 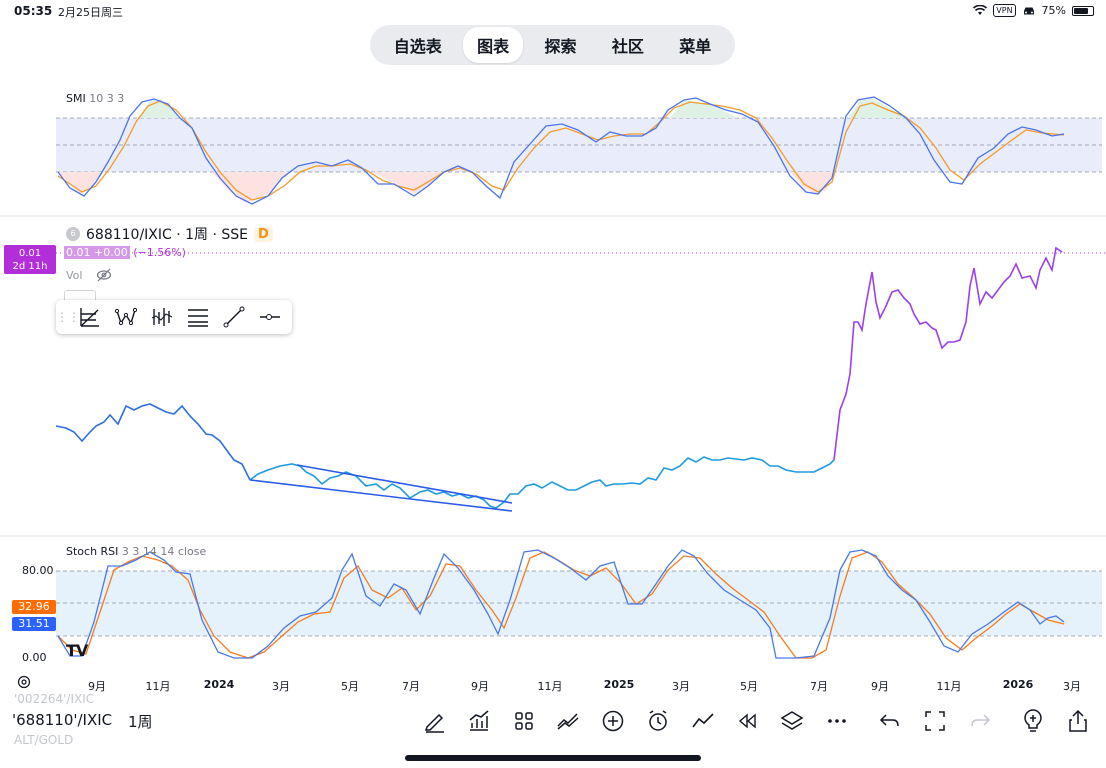 I want to click on layout-grid-icon, so click(x=524, y=721).